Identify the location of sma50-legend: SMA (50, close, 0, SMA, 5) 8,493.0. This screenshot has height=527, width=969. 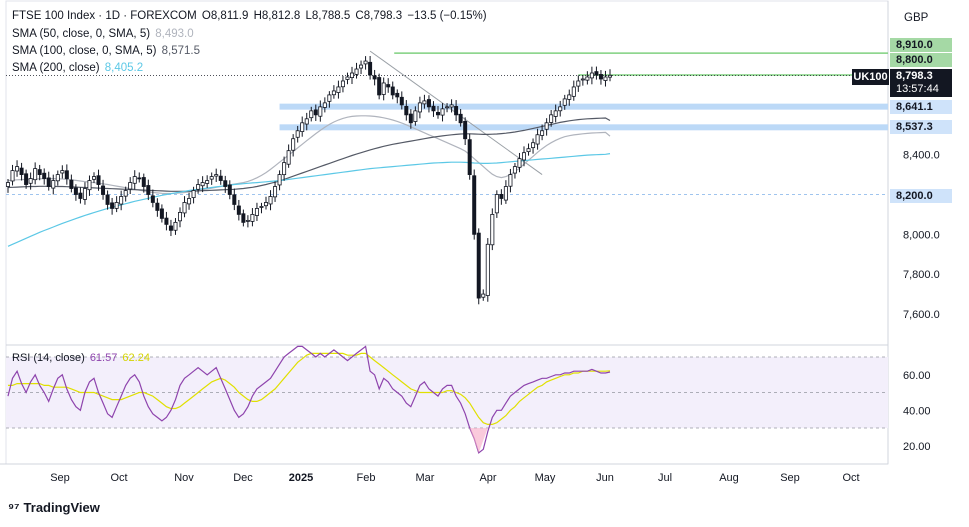
(104, 34).